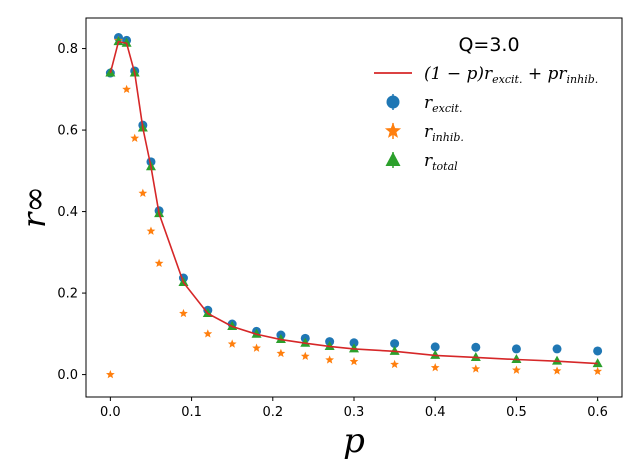 The height and width of the screenshot is (474, 640). What do you see at coordinates (516, 412) in the screenshot?
I see `x-tick-label: 0.5` at bounding box center [516, 412].